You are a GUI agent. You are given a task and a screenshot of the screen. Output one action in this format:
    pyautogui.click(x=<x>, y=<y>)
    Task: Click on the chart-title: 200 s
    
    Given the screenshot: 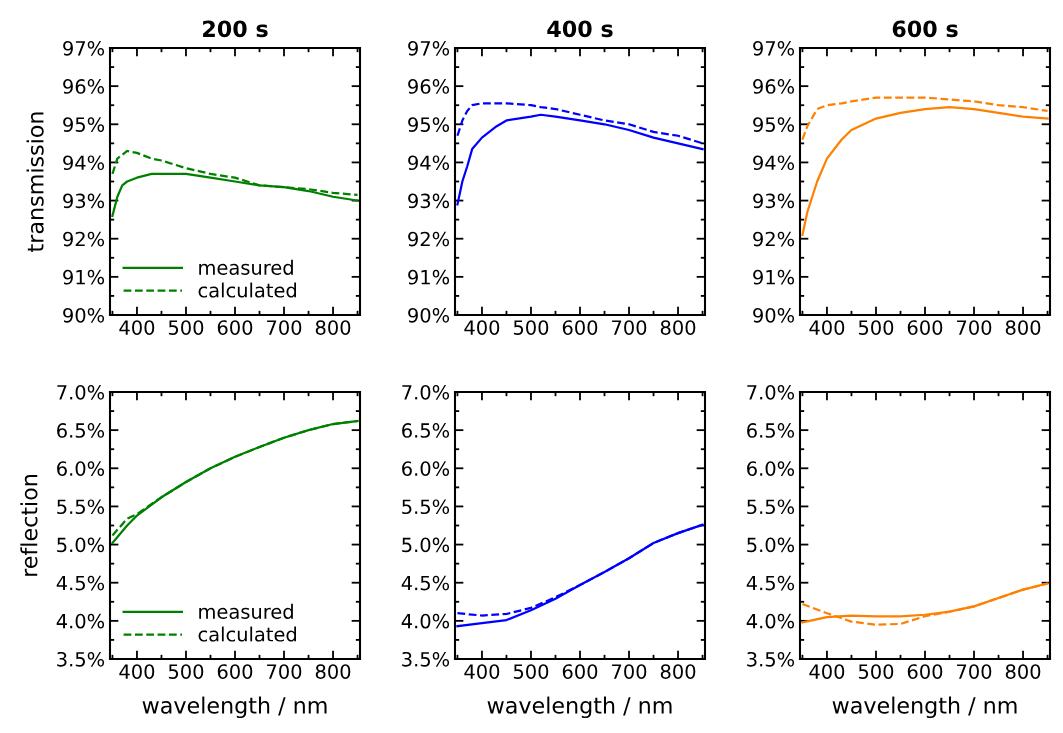 What is the action you would take?
    pyautogui.click(x=235, y=29)
    